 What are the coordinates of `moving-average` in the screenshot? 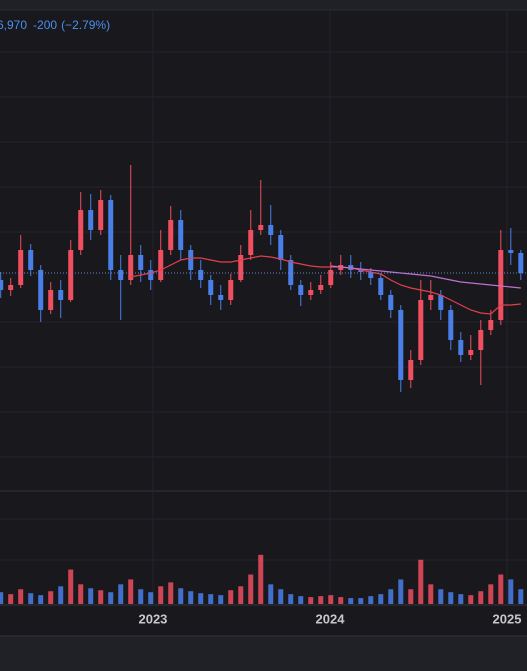 It's located at (425, 277).